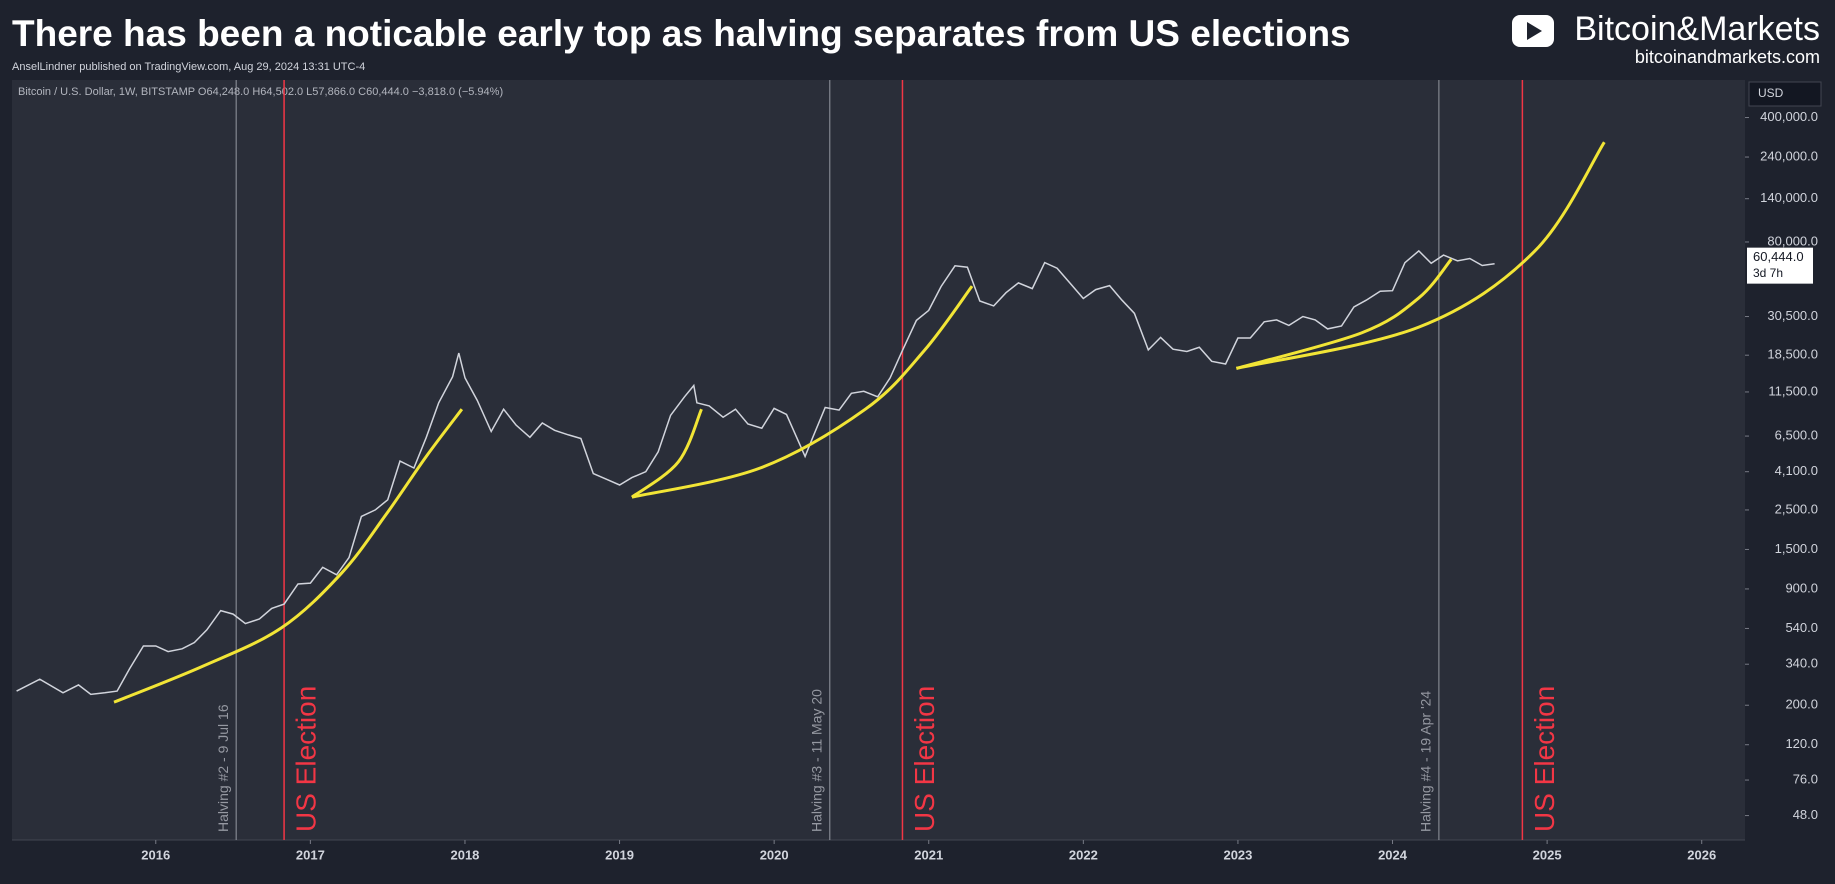  What do you see at coordinates (1547, 854) in the screenshot?
I see `x-tick-label: 2025` at bounding box center [1547, 854].